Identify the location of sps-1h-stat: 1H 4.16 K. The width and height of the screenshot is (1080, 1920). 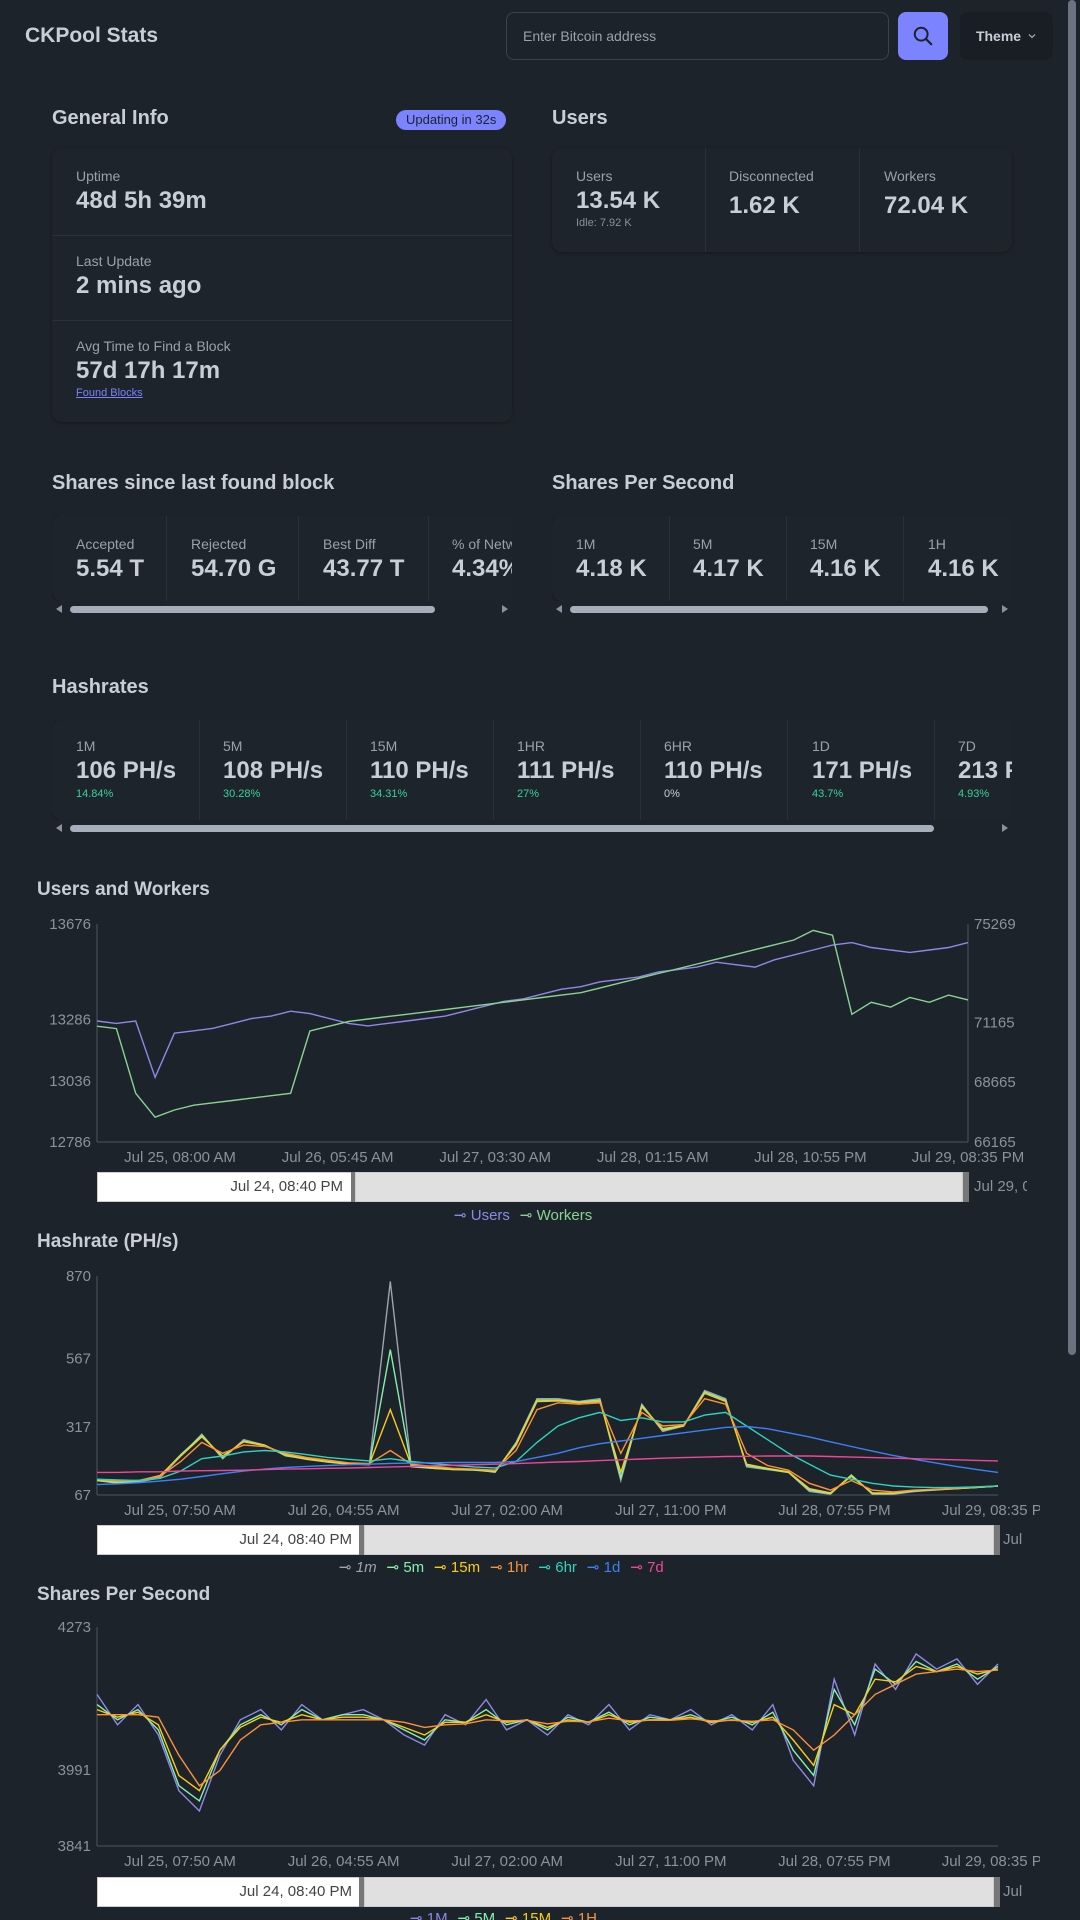
(963, 559).